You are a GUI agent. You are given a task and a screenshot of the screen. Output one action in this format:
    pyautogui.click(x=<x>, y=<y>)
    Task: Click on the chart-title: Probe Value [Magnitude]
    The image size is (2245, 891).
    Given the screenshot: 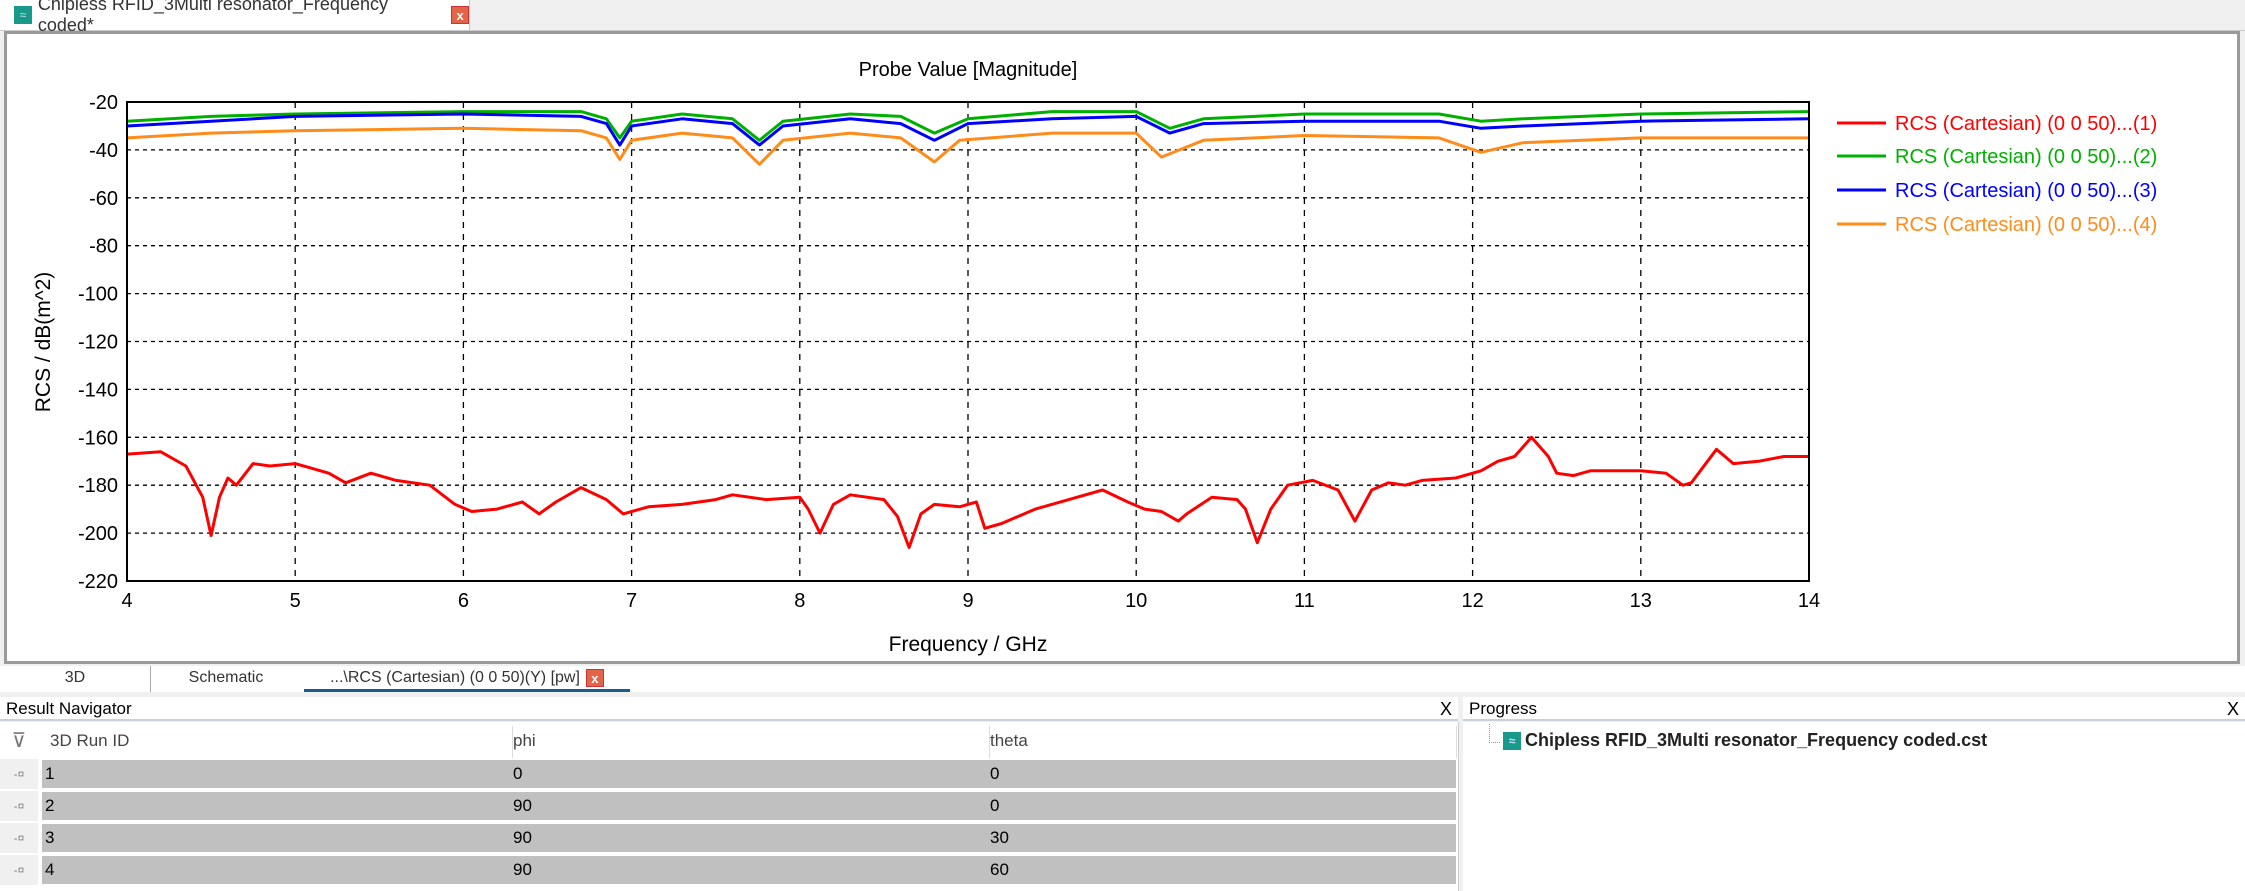 What is the action you would take?
    pyautogui.click(x=968, y=70)
    